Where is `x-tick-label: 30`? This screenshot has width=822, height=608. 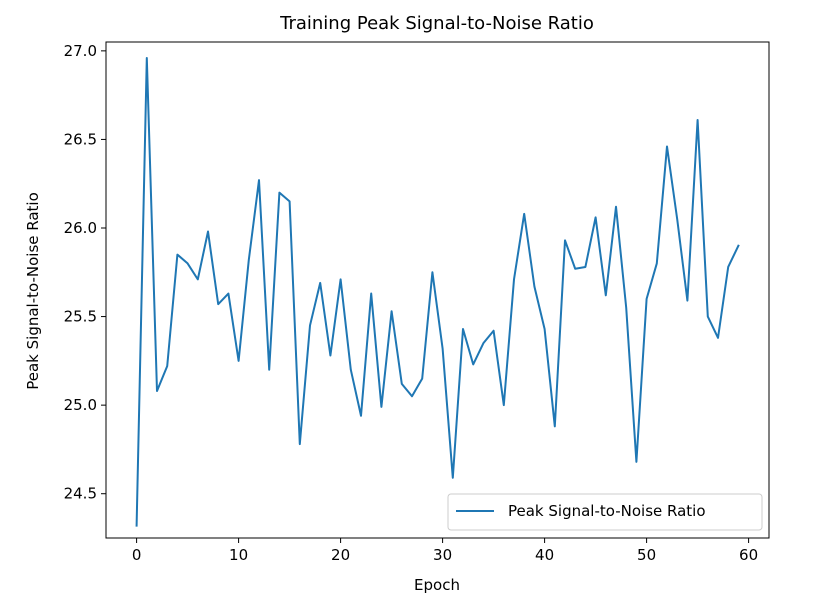
x-tick-label: 30 is located at coordinates (442, 555).